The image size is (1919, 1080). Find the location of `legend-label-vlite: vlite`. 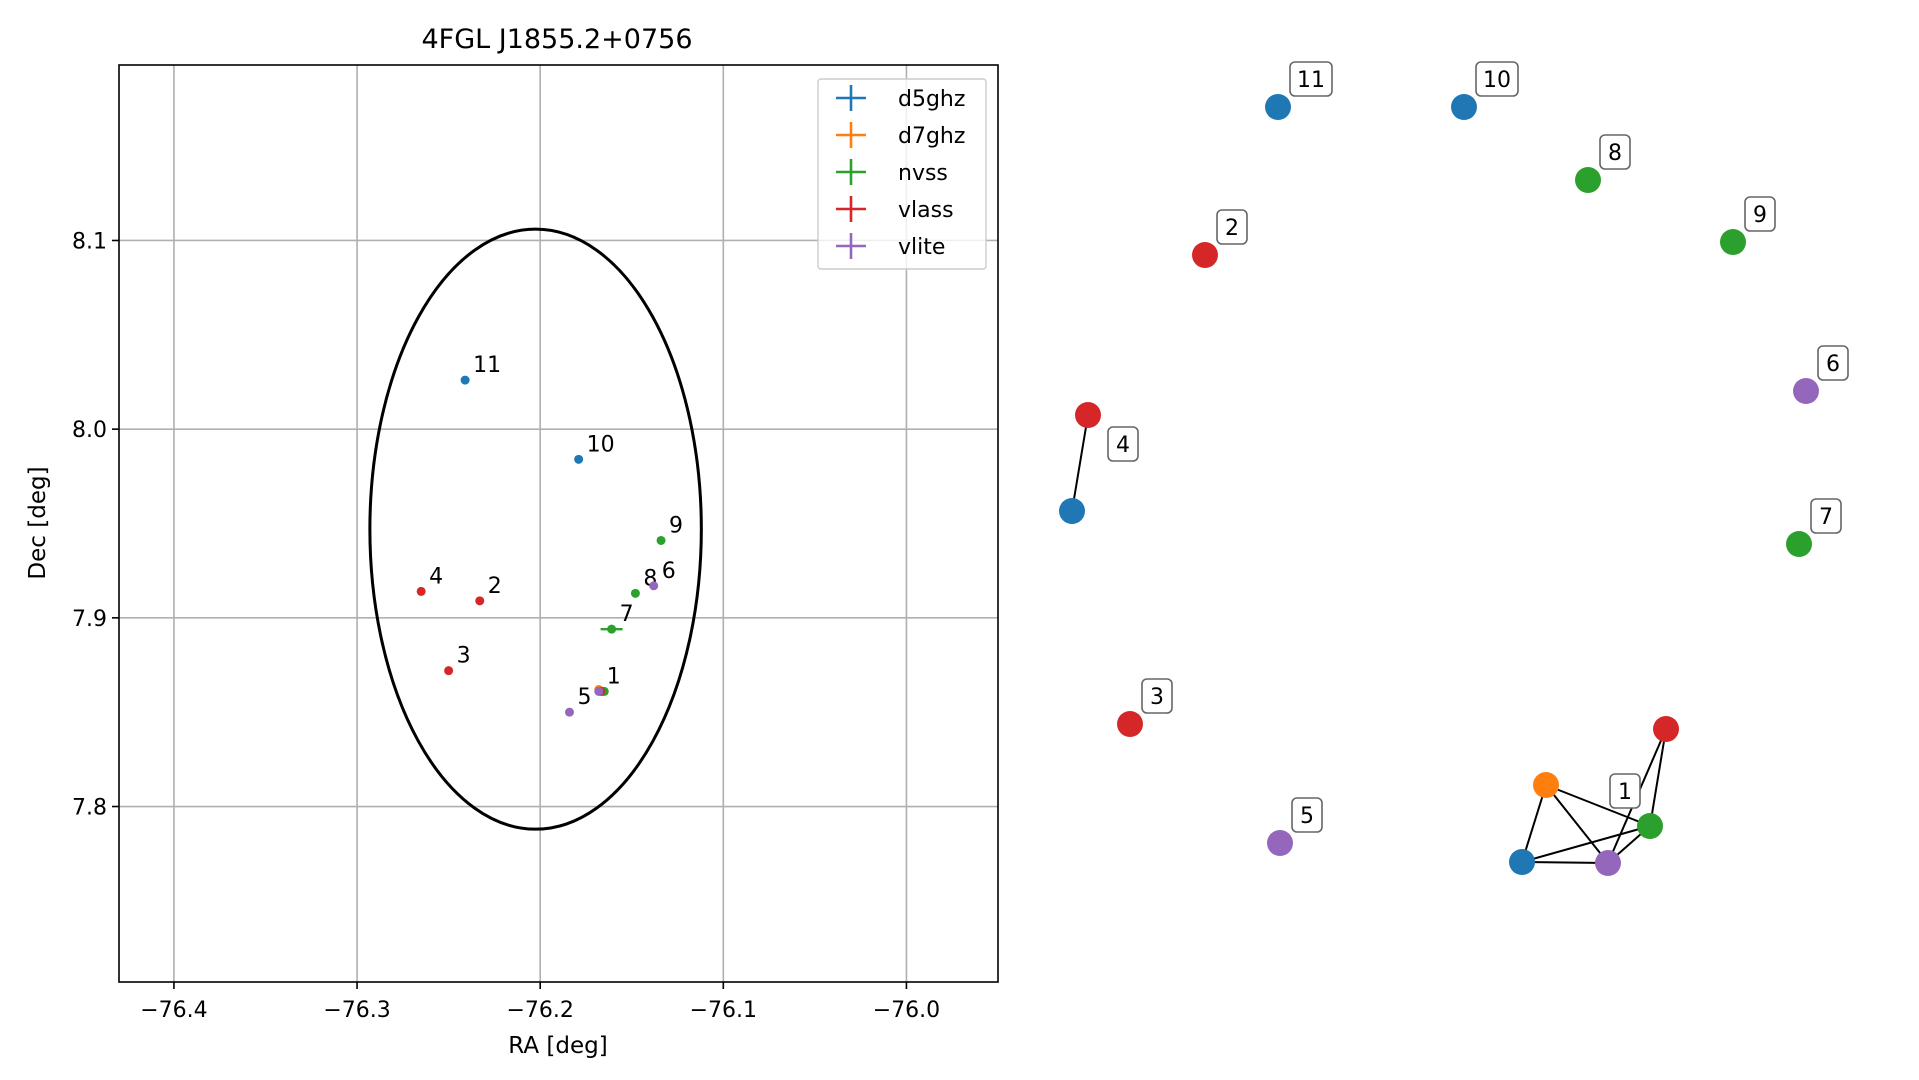

legend-label-vlite: vlite is located at coordinates (921, 247).